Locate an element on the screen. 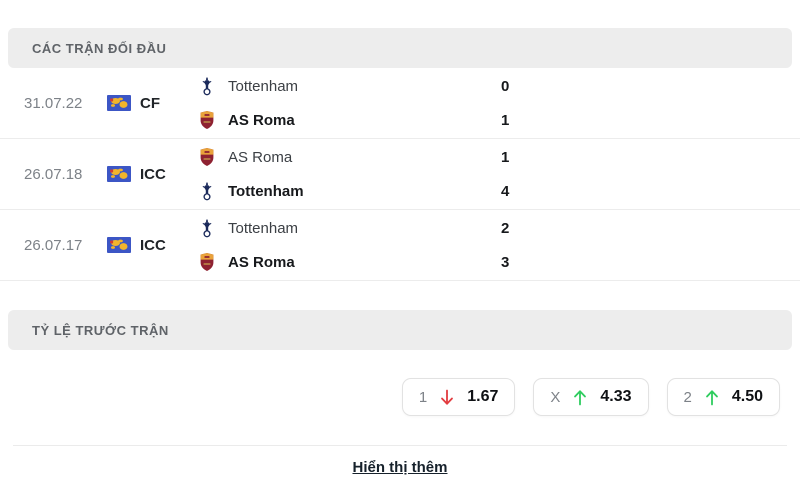 This screenshot has height=500, width=800. h2h-section-header: CÁC TRẬN ĐỐI ĐẦU is located at coordinates (400, 48).